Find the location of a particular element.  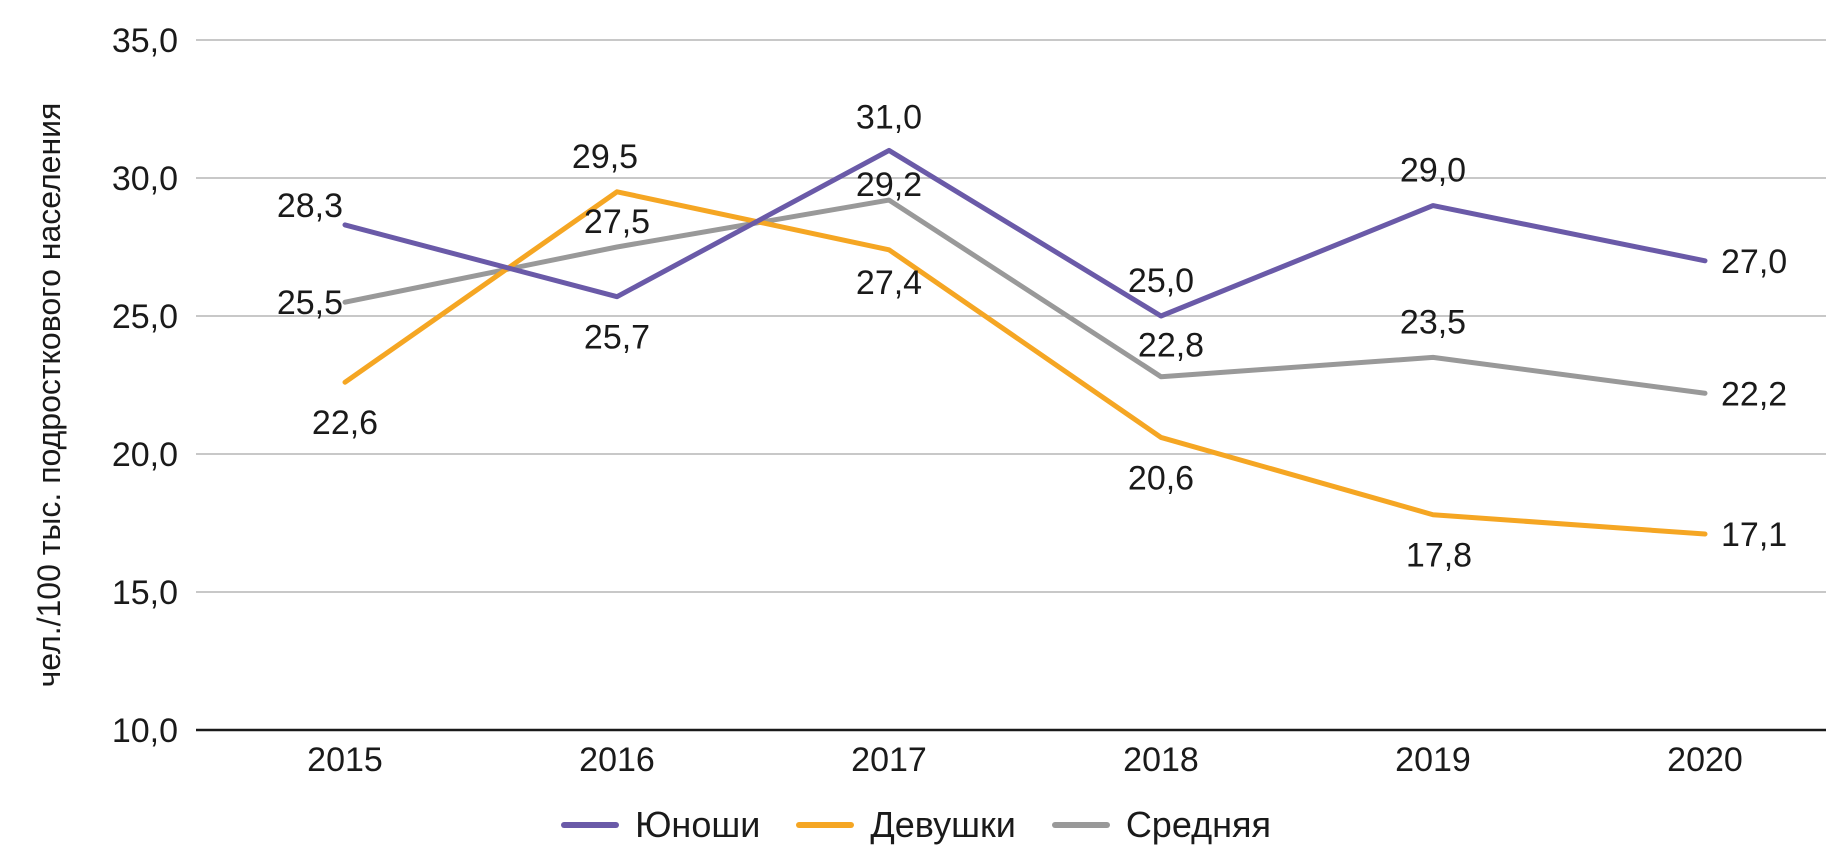

data-label-boys: 29,0 is located at coordinates (1433, 171).